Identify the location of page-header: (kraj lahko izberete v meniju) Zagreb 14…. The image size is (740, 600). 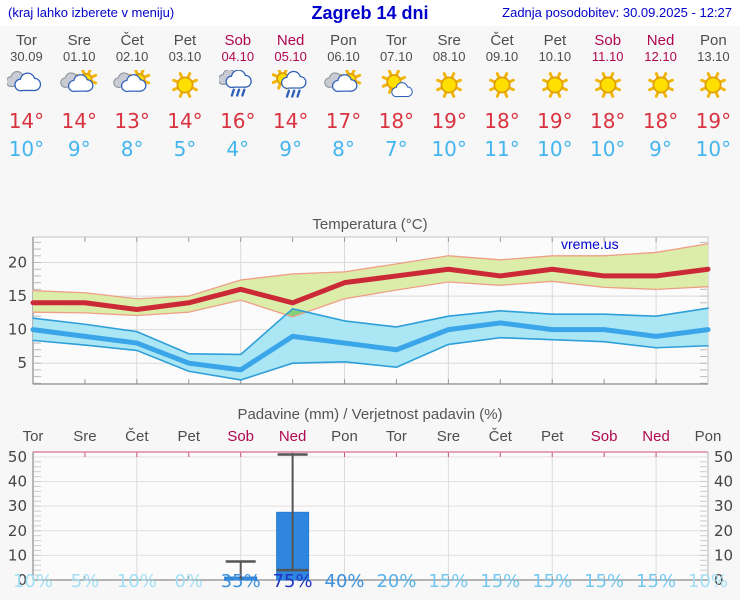
(370, 13).